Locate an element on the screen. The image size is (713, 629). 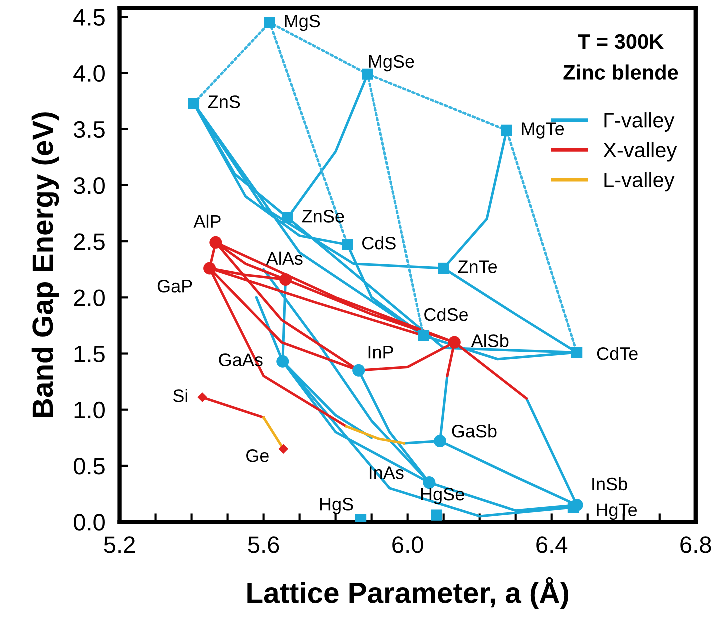
annotation: Zinc blende is located at coordinates (621, 72).